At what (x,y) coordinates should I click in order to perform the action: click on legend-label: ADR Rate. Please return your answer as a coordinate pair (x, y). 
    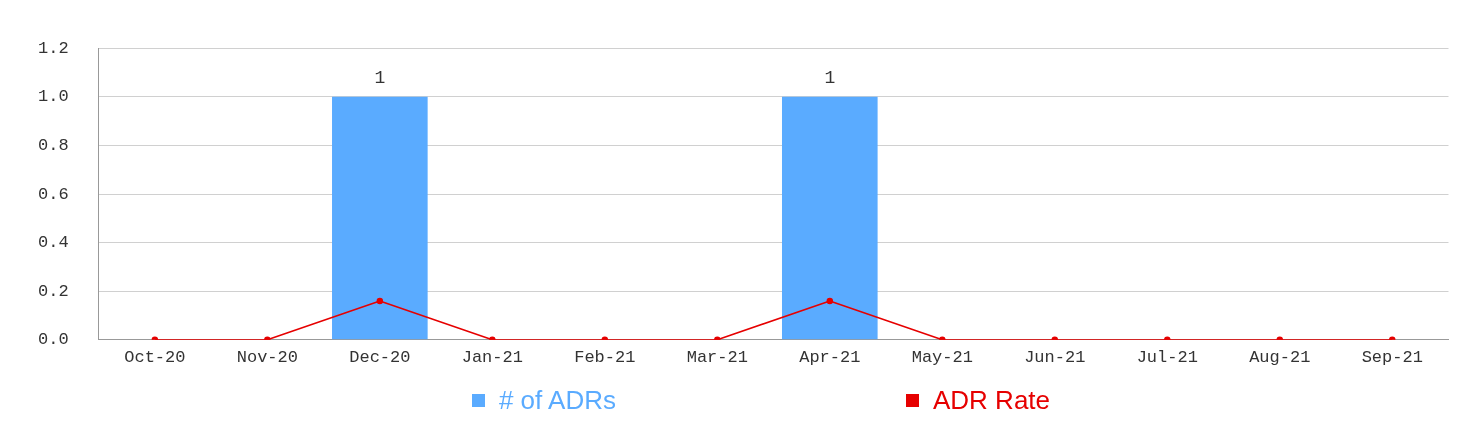
    Looking at the image, I should click on (992, 400).